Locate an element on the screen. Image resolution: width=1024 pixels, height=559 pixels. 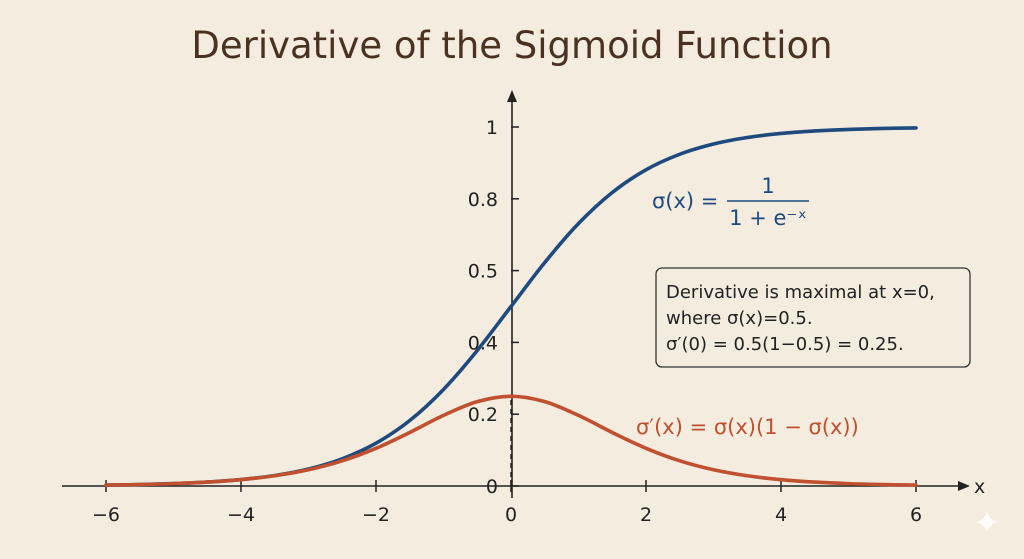
x-tick-label: 6 is located at coordinates (916, 515).